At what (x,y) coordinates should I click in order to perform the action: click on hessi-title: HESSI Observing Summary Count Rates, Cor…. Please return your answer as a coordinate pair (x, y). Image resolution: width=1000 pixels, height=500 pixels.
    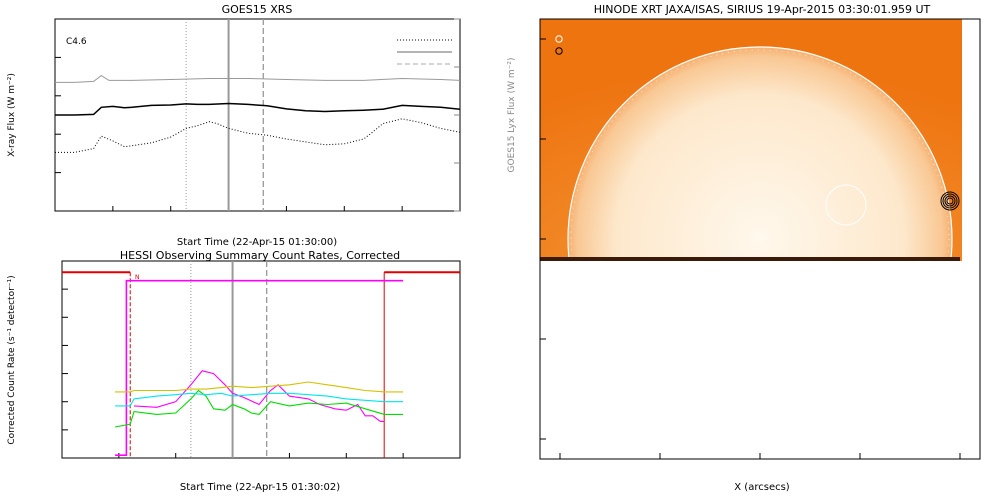
    Looking at the image, I should click on (260, 255).